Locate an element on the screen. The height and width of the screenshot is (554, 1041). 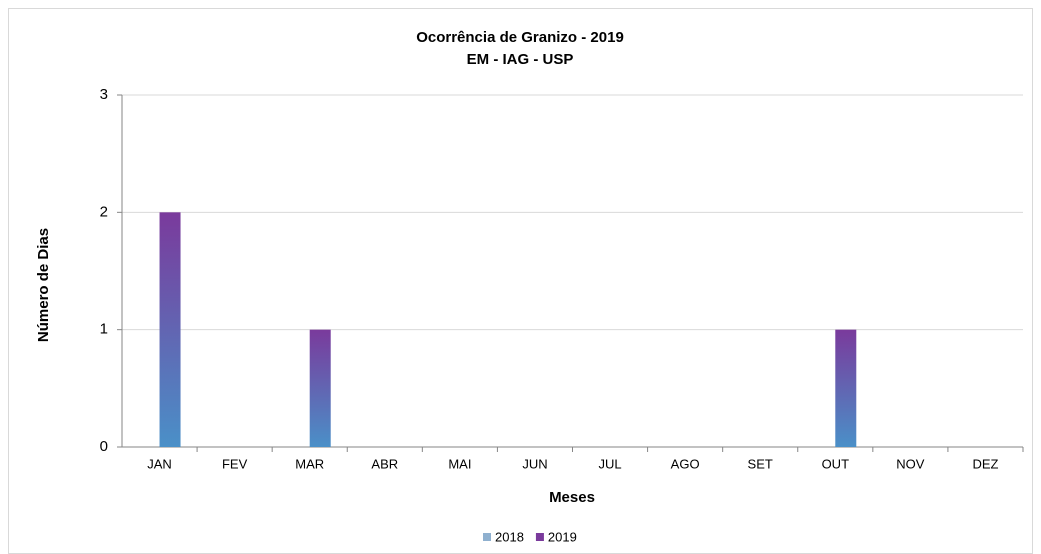
x-tick-label: NOV is located at coordinates (910, 463).